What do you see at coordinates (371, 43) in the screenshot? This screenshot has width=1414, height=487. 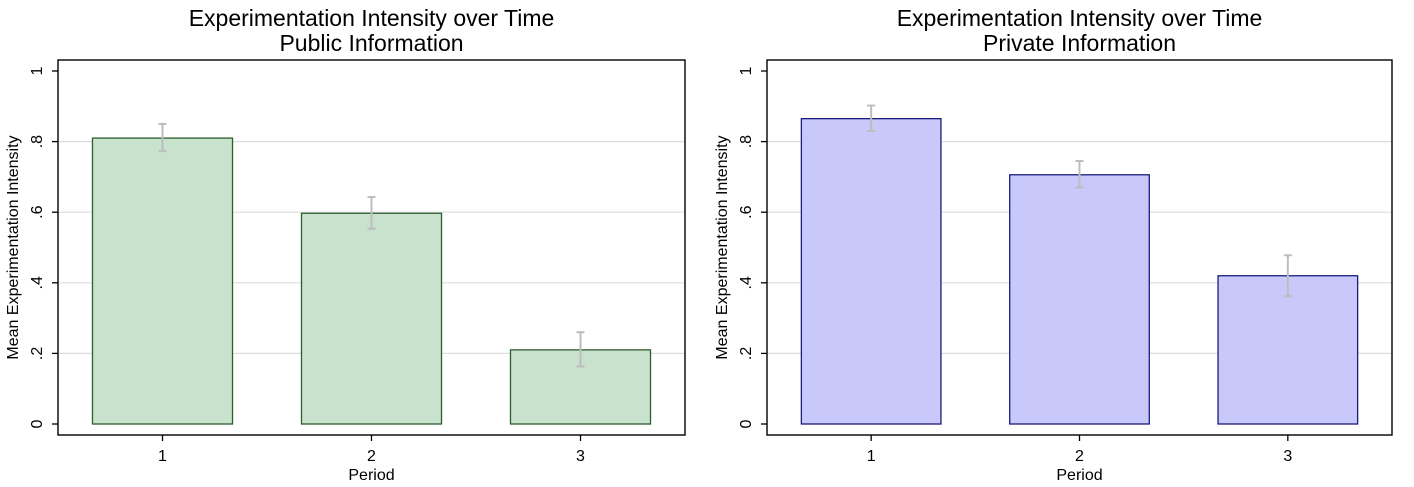 I see `chart-subtitle: Public Information` at bounding box center [371, 43].